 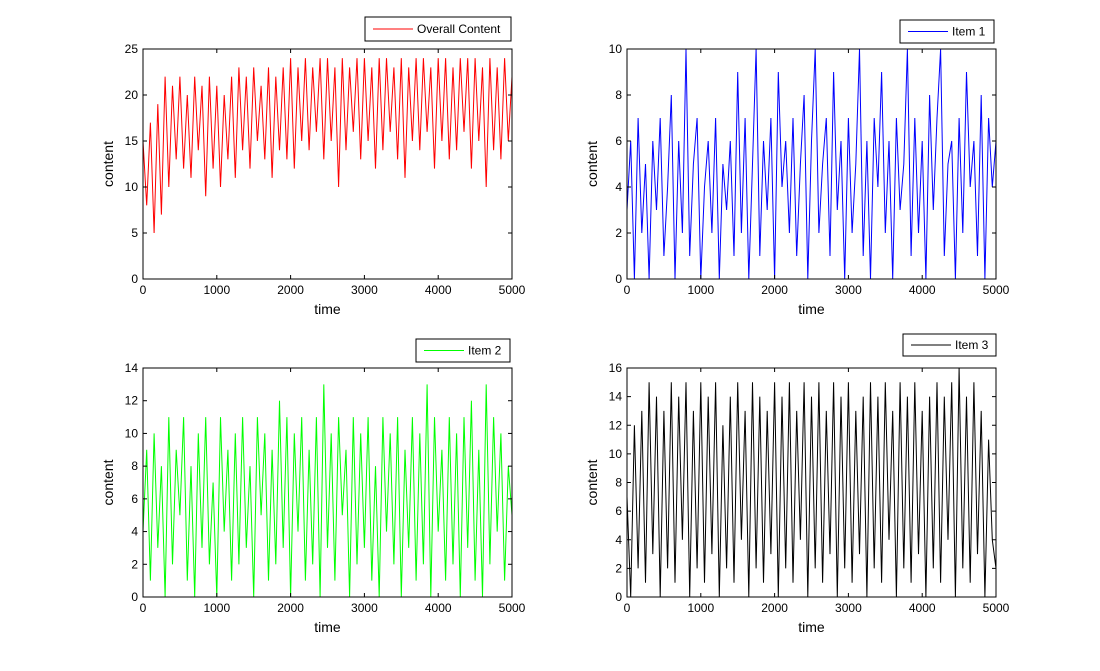 I want to click on y-tick-label: 25, so click(x=132, y=49).